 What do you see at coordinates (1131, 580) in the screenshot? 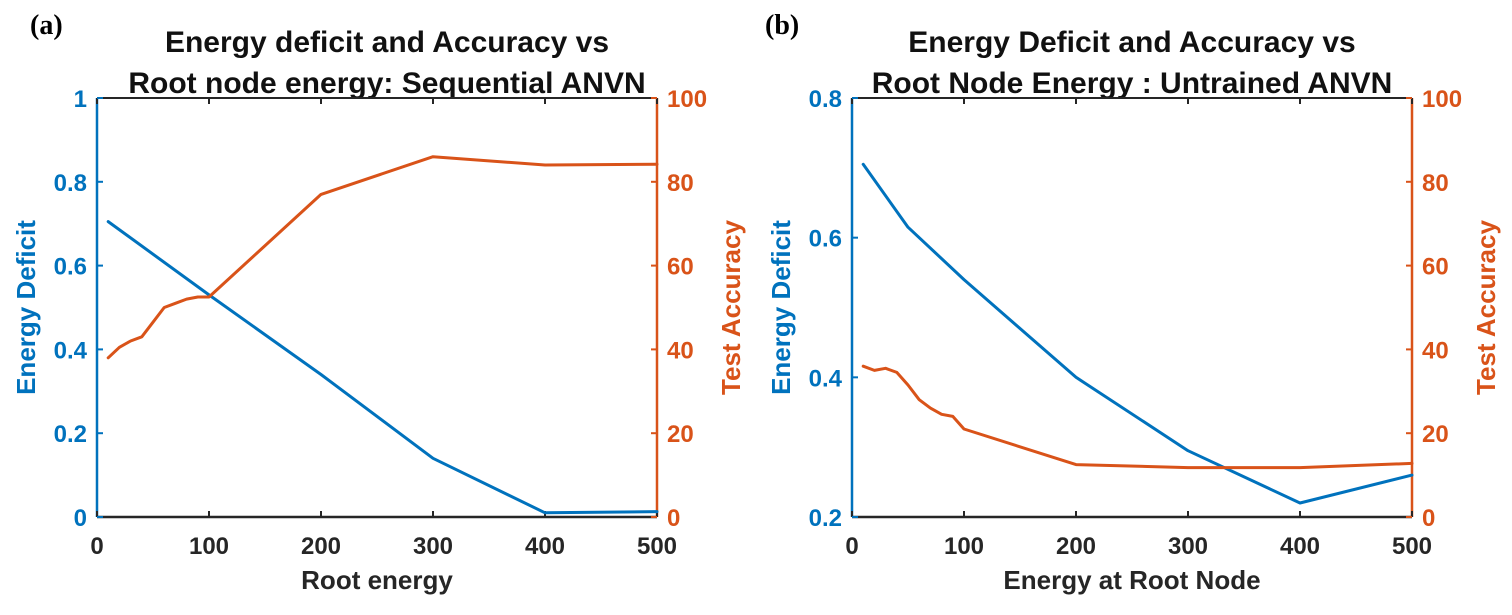
I see `x-axis-label: Energy at Root Node` at bounding box center [1131, 580].